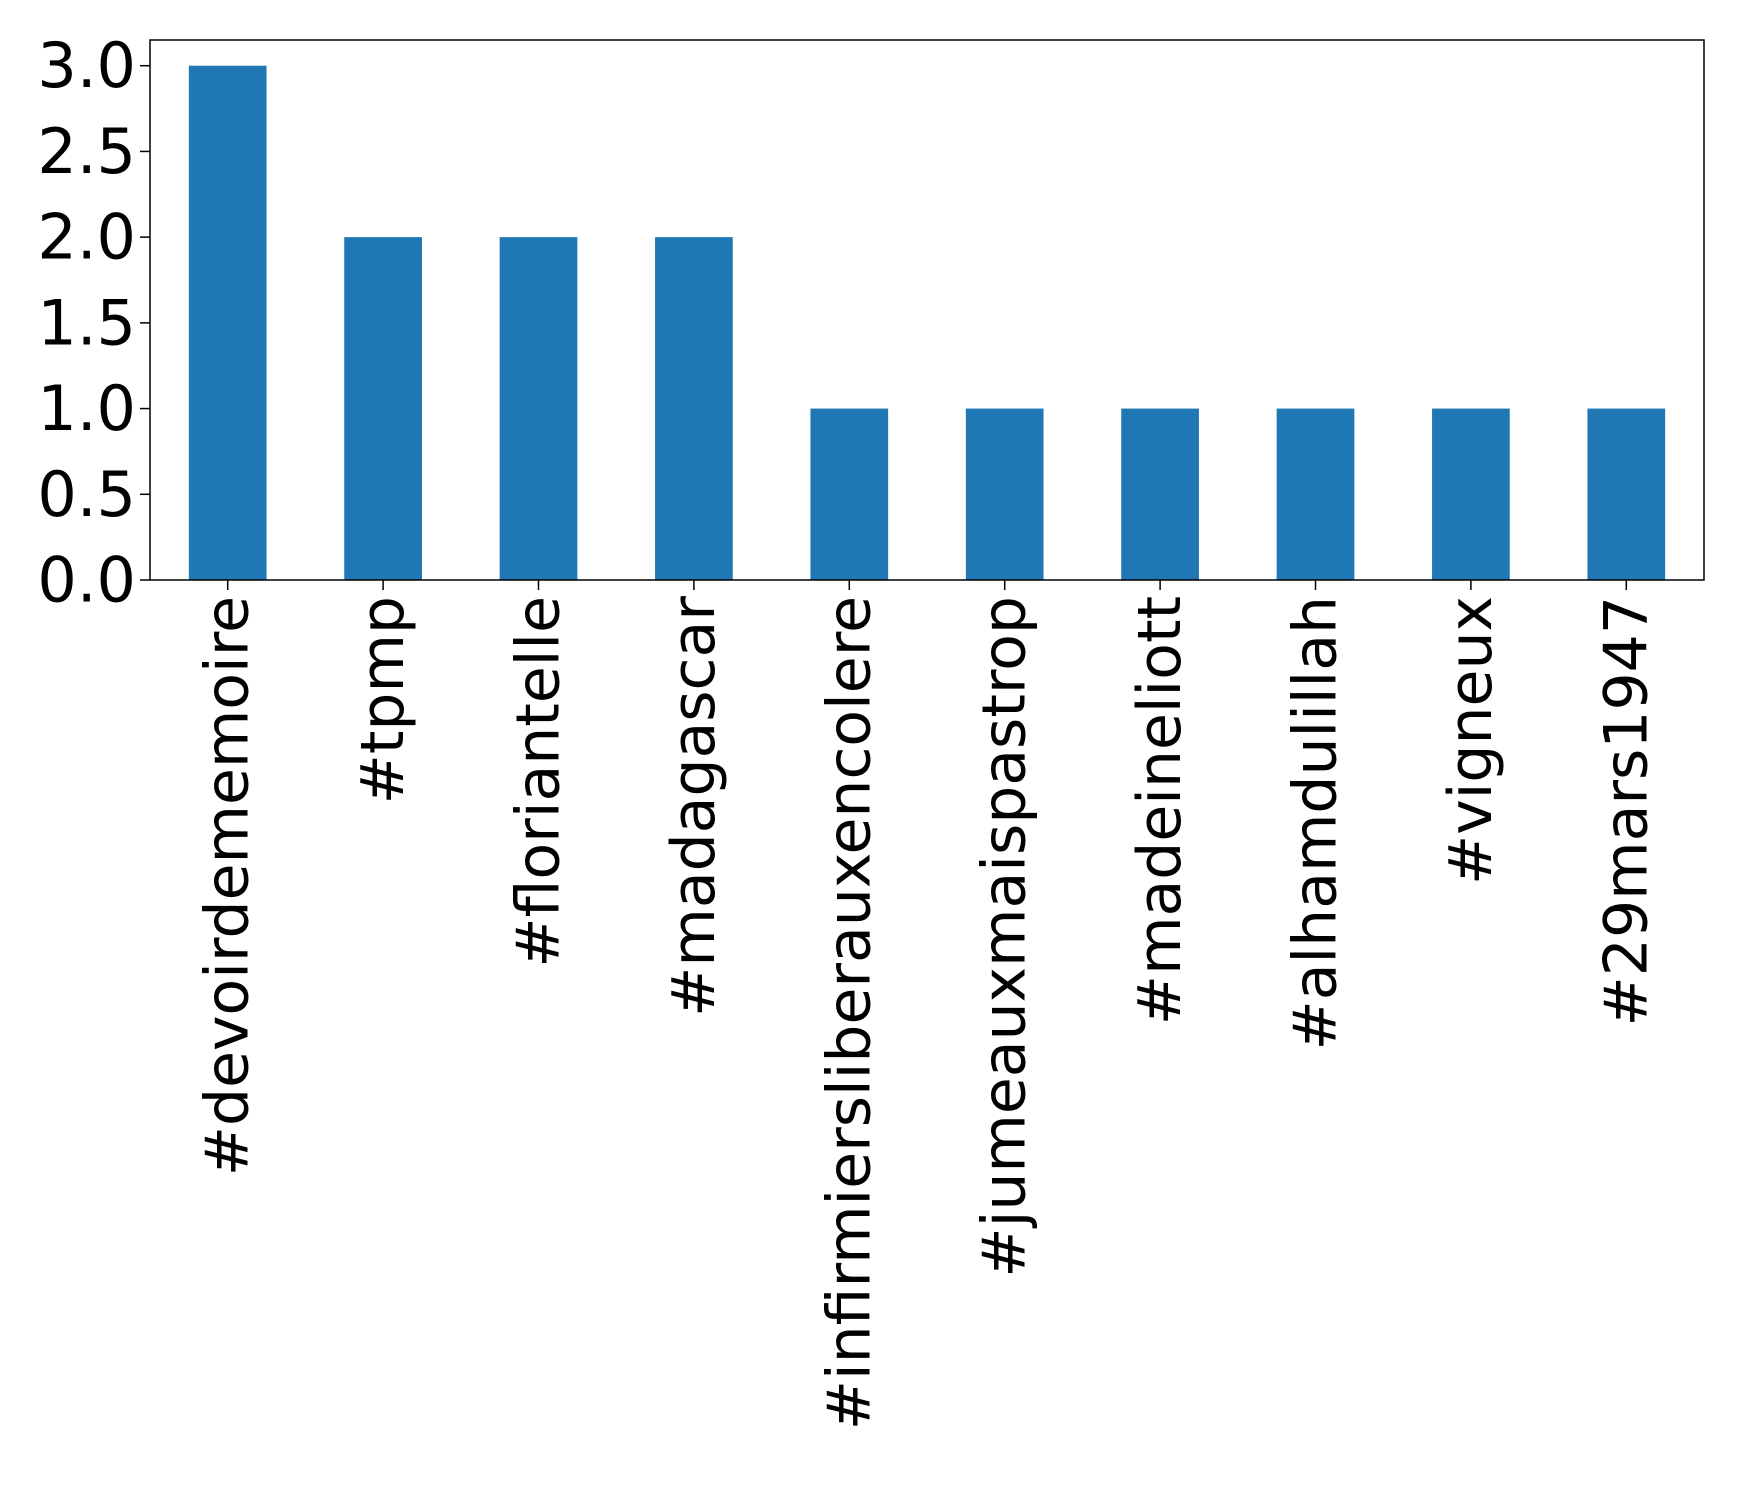  I want to click on y-tick-label: 0.0, so click(86, 580).